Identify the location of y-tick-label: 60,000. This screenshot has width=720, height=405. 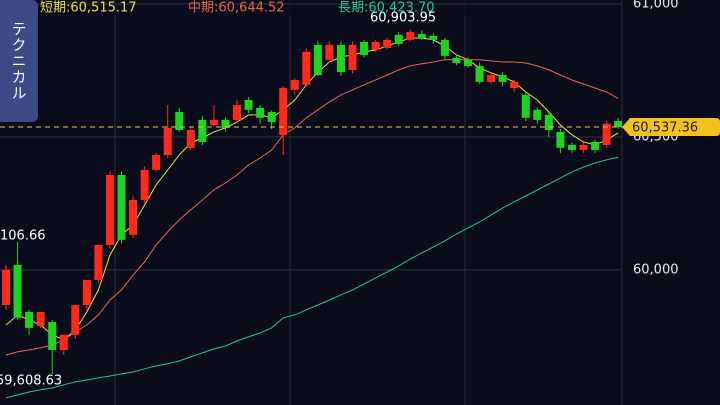
(656, 269).